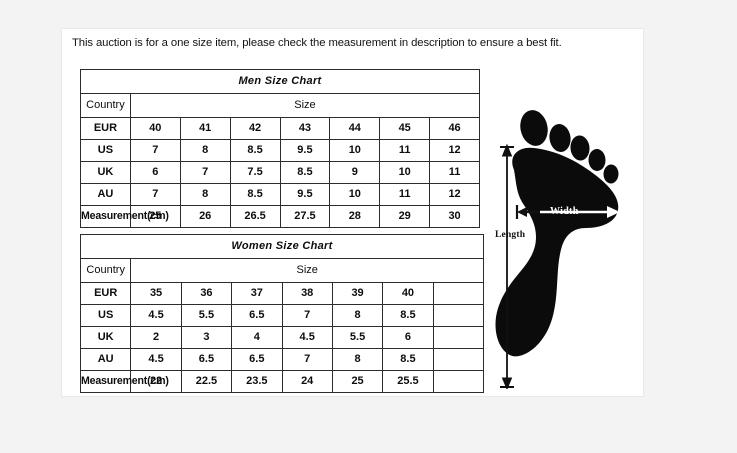 The height and width of the screenshot is (453, 737). Describe the element at coordinates (105, 172) in the screenshot. I see `men-row-label-uk: UK` at that location.